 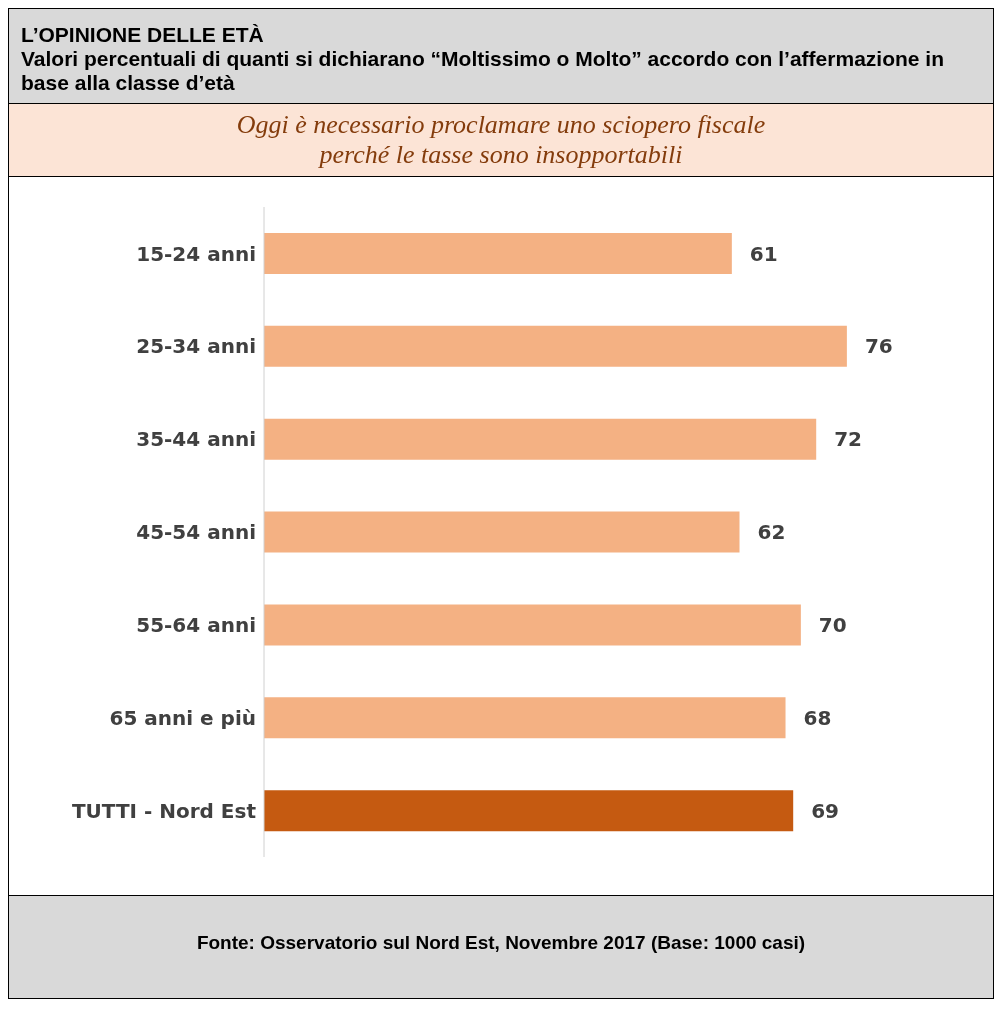 What do you see at coordinates (196, 532) in the screenshot?
I see `y-tick-label: 45-54 anni` at bounding box center [196, 532].